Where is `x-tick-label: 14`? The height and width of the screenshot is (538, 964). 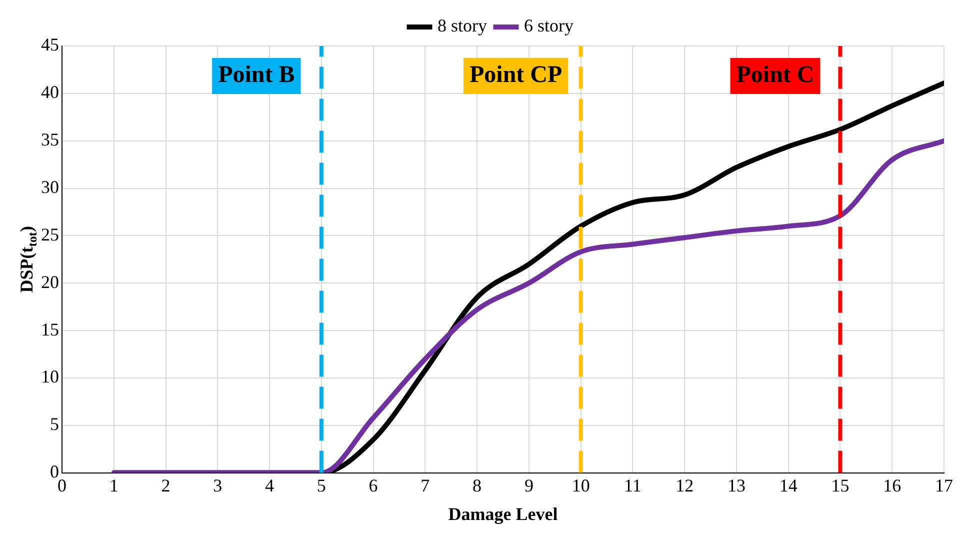 x-tick-label: 14 is located at coordinates (788, 485).